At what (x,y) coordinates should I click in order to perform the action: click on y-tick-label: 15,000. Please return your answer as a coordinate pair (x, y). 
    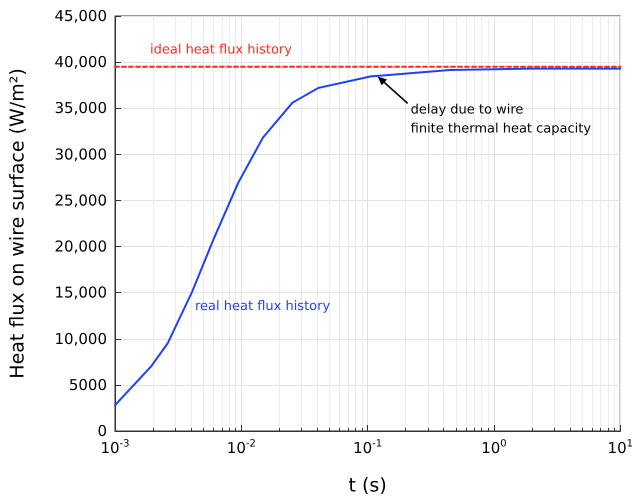
    Looking at the image, I should click on (80, 293).